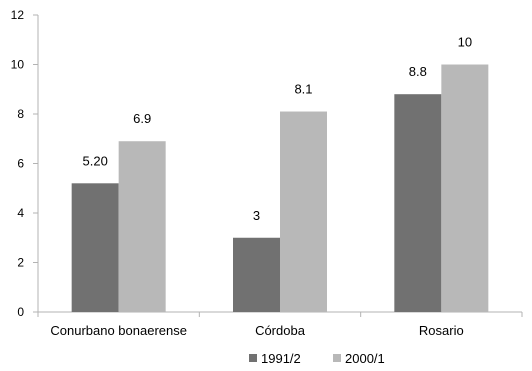 Image resolution: width=532 pixels, height=371 pixels. Describe the element at coordinates (20, 263) in the screenshot. I see `y-tick-label: 2` at that location.